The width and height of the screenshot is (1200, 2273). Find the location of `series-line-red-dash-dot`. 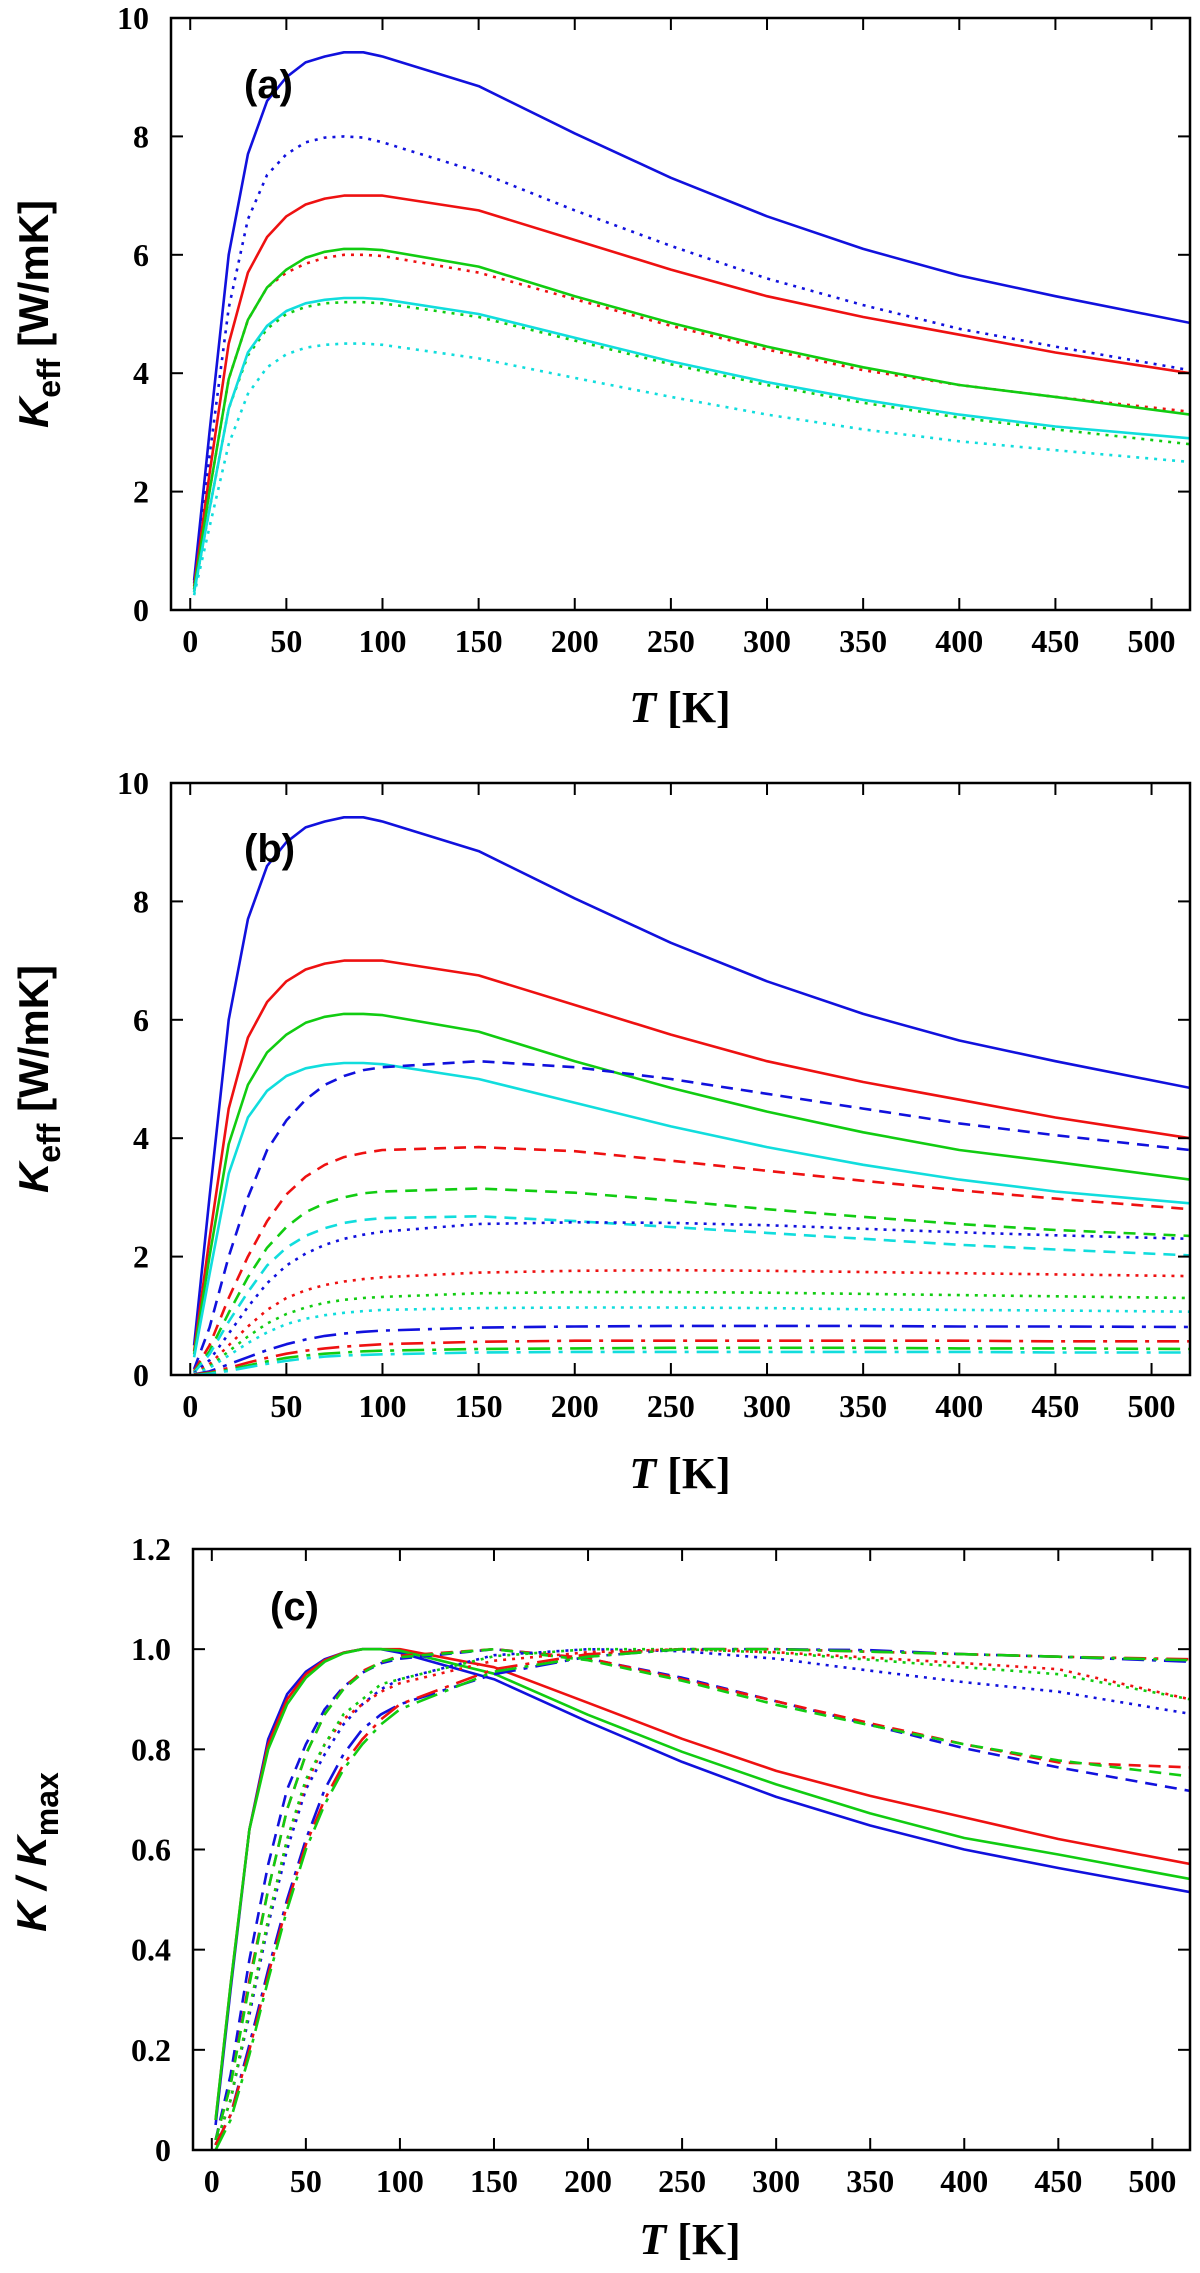

series-line-red-dash-dot is located at coordinates (691, 1357).